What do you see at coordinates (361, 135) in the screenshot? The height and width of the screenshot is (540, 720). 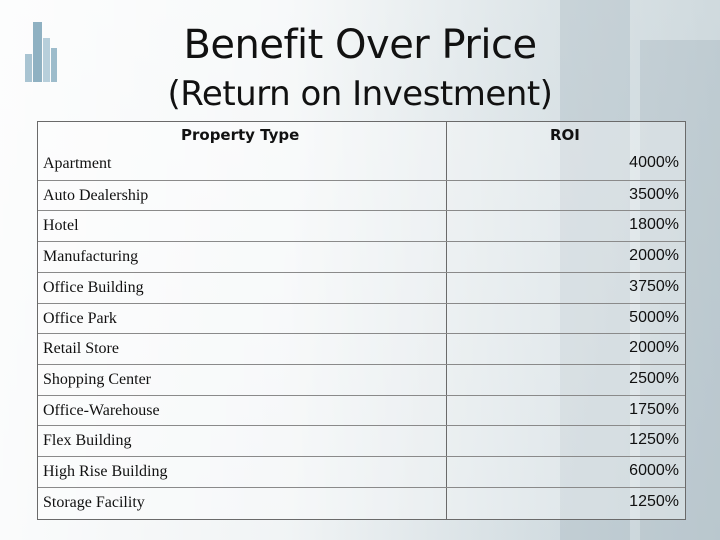 I see `table-header: Property Type ROI` at bounding box center [361, 135].